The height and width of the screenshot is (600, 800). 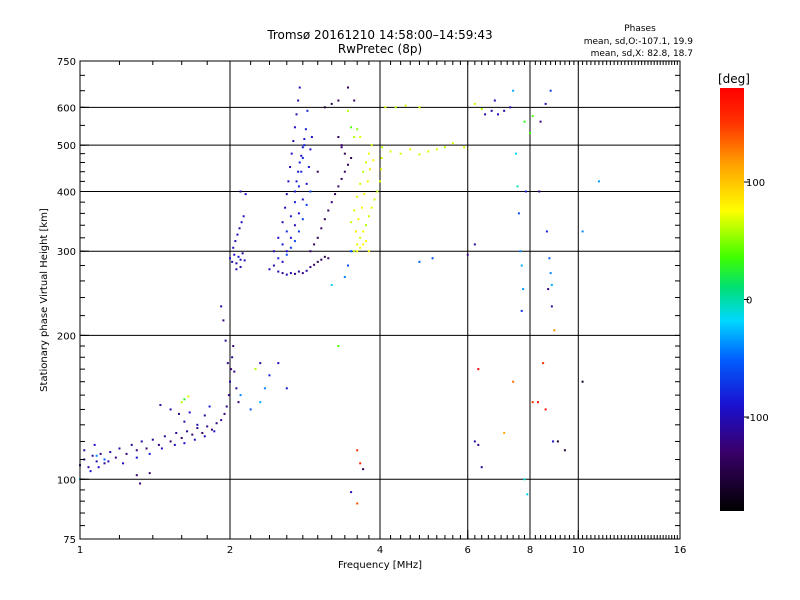 I want to click on colorbar-tick-label: 0, so click(x=749, y=301).